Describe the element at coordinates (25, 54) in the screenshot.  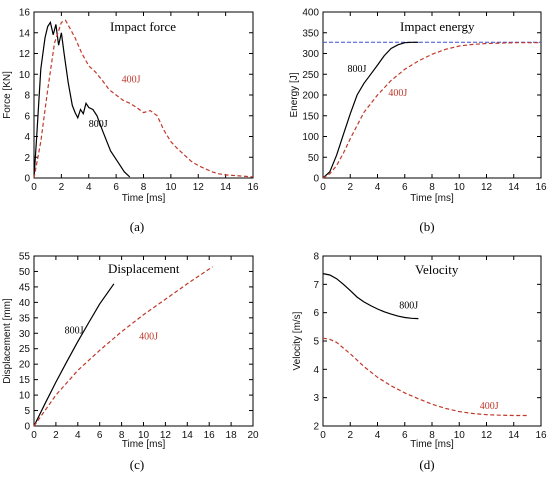
I see `y-tick-label: 12` at that location.